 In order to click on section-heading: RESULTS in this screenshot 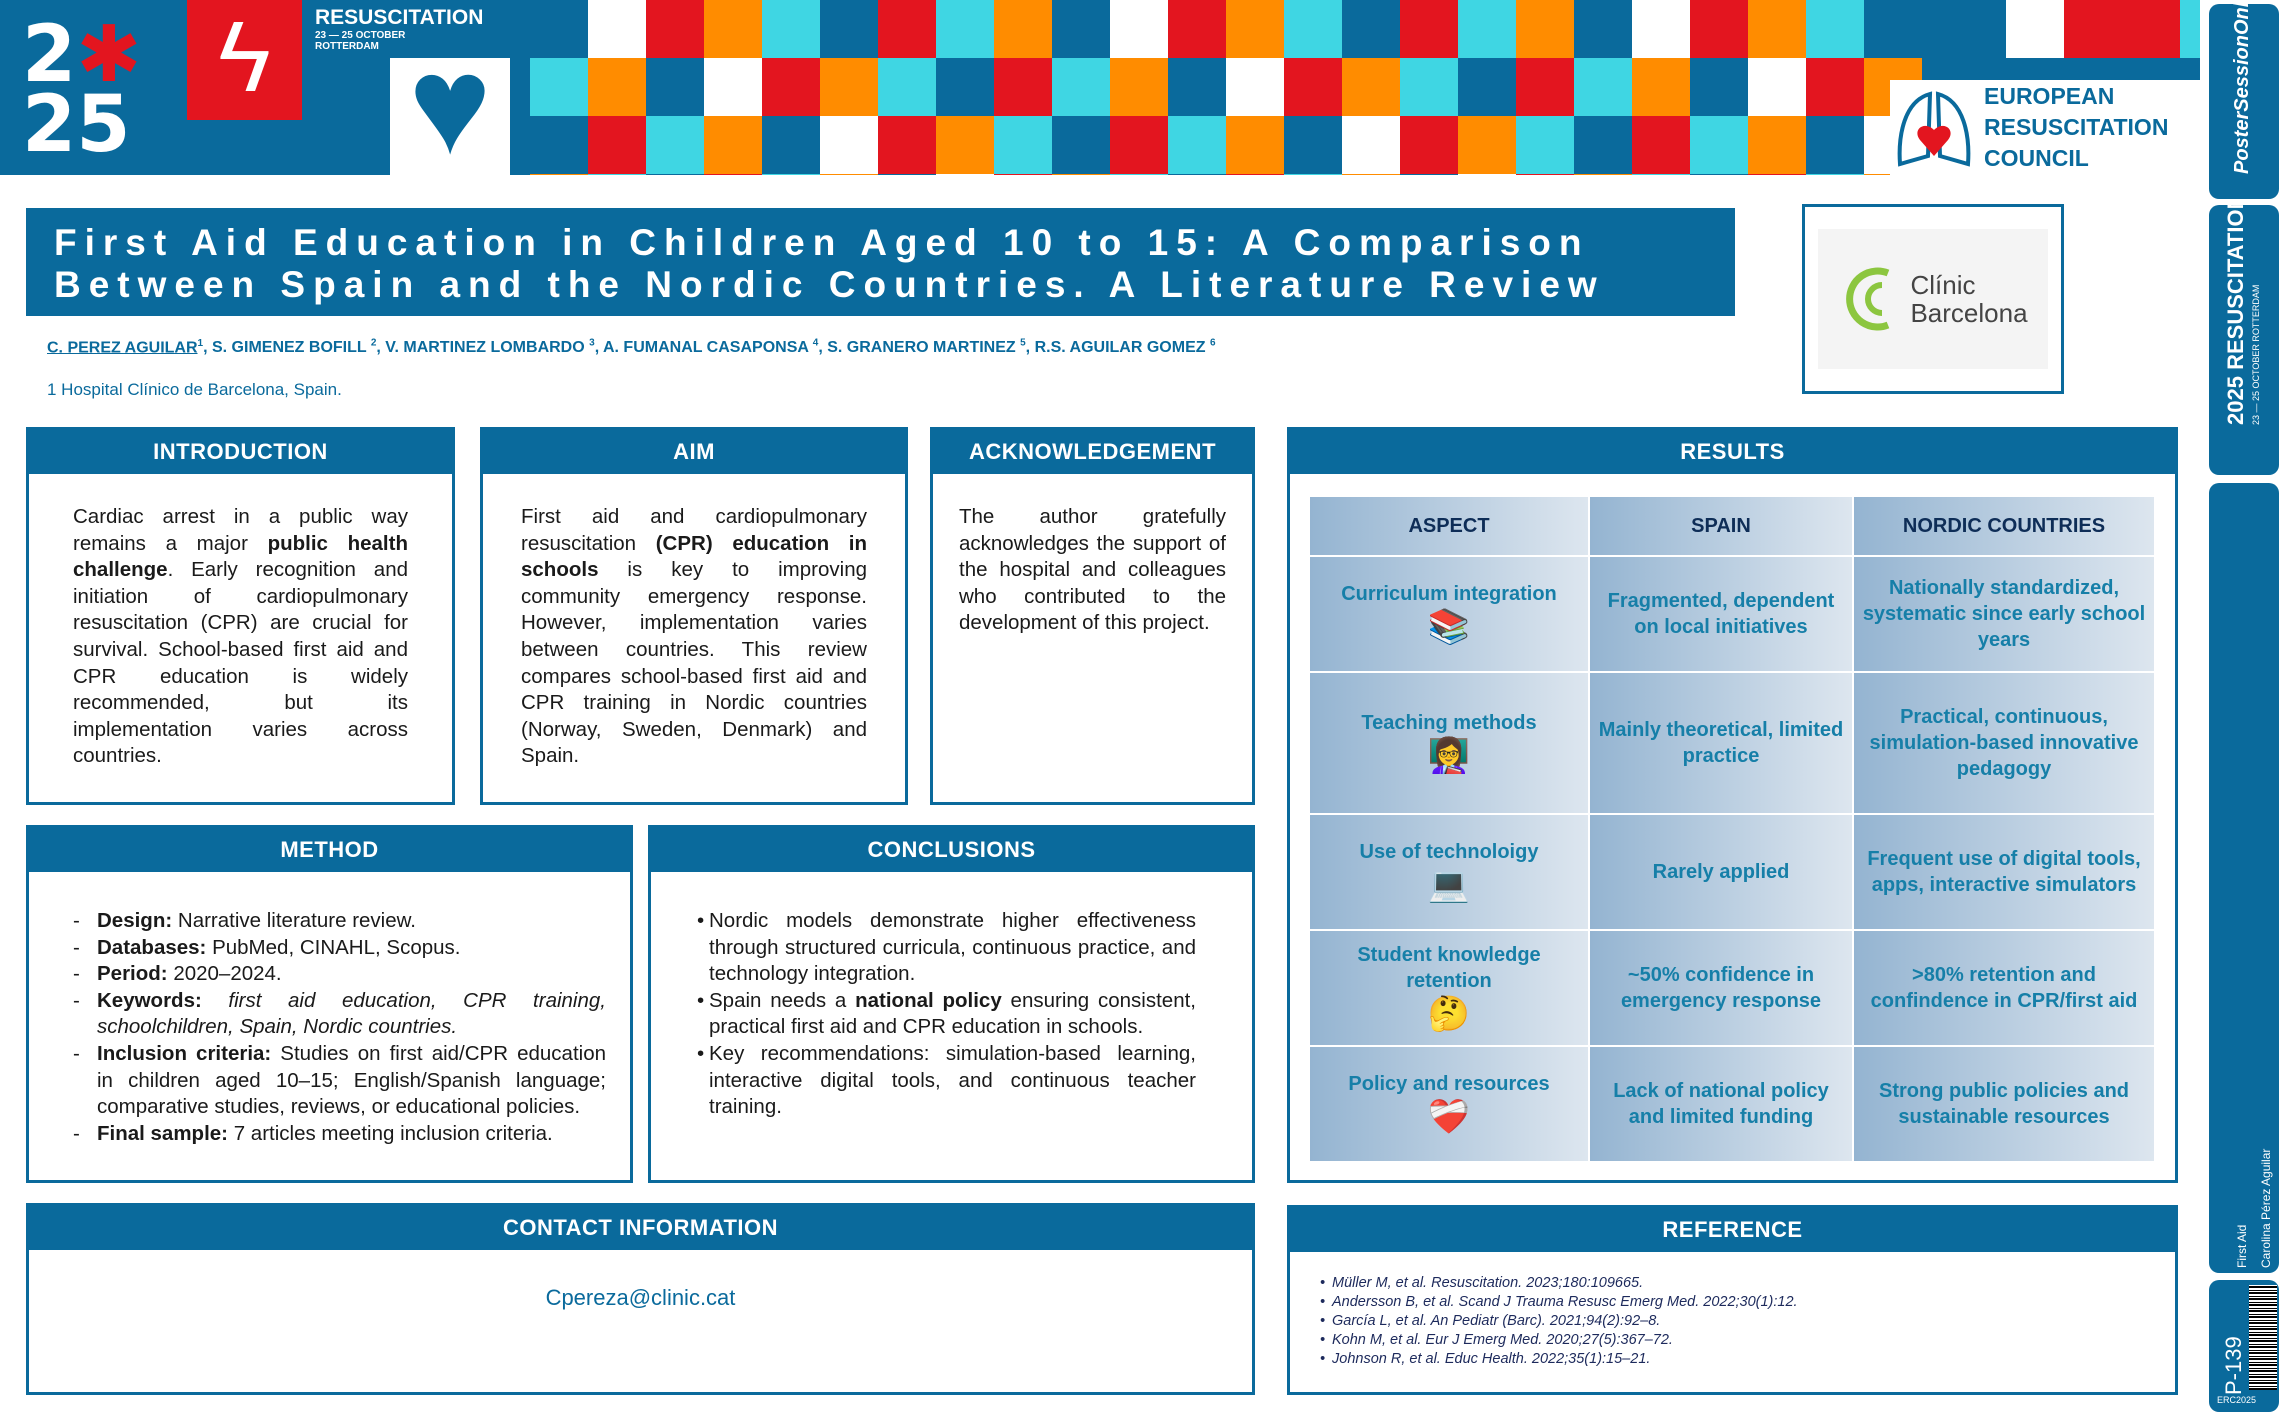, I will do `click(1732, 452)`.